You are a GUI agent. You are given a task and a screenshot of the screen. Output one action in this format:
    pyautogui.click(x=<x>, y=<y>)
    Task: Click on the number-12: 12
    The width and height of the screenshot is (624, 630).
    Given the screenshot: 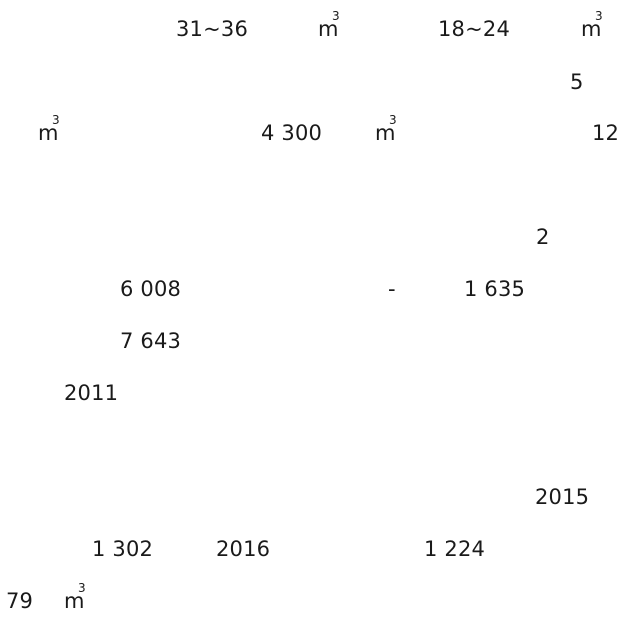 What is the action you would take?
    pyautogui.click(x=606, y=133)
    